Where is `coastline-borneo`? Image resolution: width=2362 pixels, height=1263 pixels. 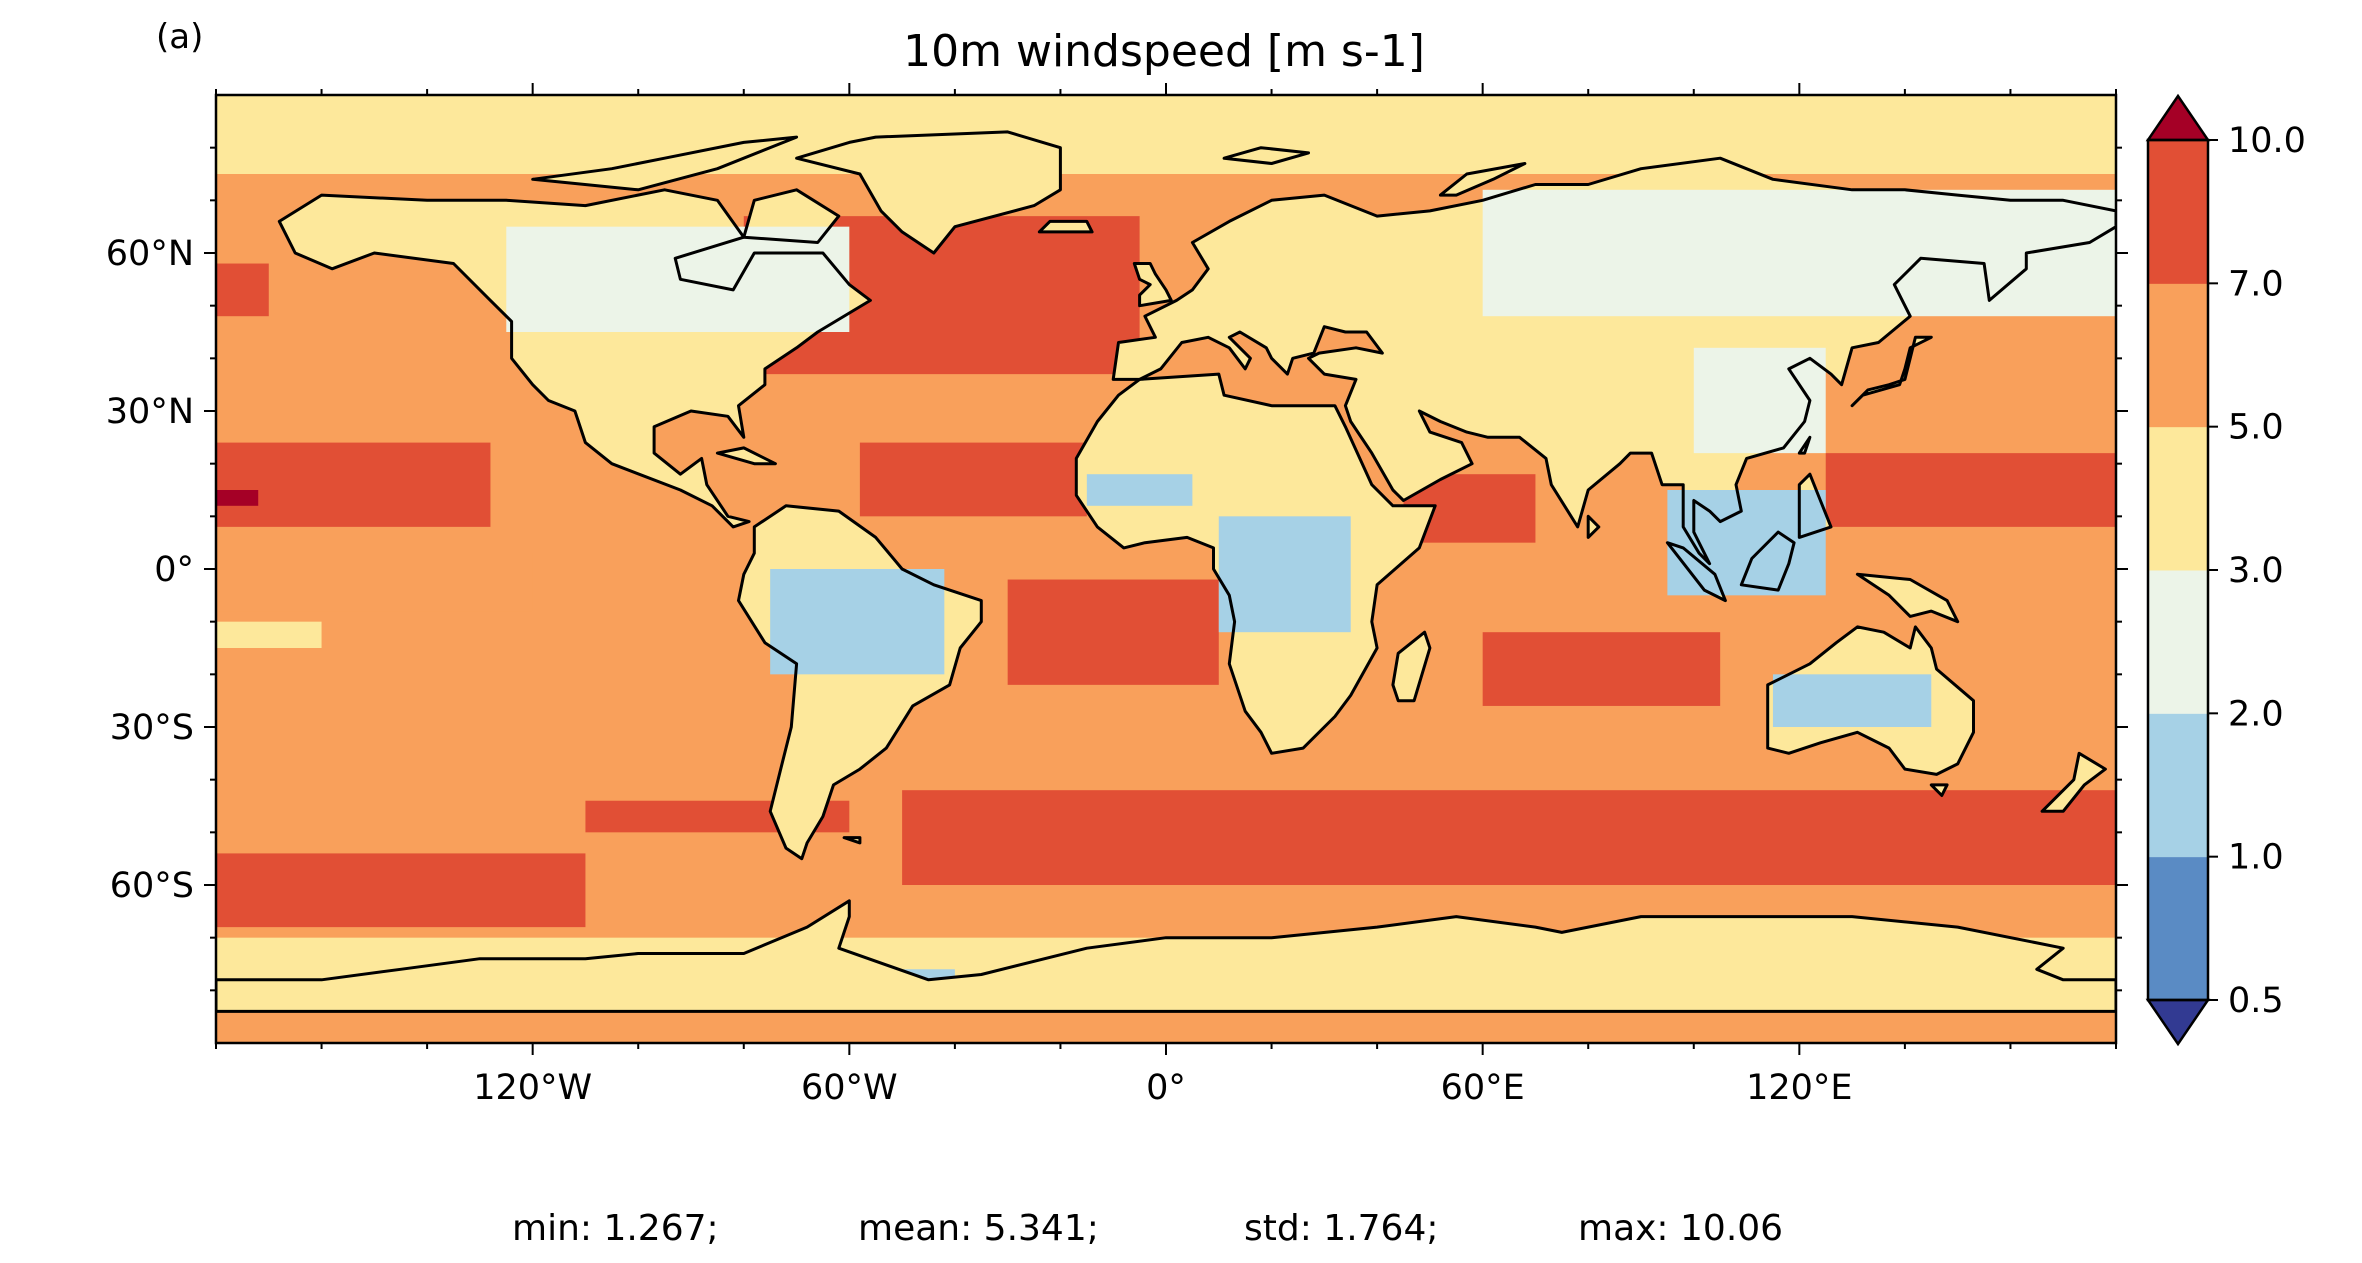 coastline-borneo is located at coordinates (1767, 561).